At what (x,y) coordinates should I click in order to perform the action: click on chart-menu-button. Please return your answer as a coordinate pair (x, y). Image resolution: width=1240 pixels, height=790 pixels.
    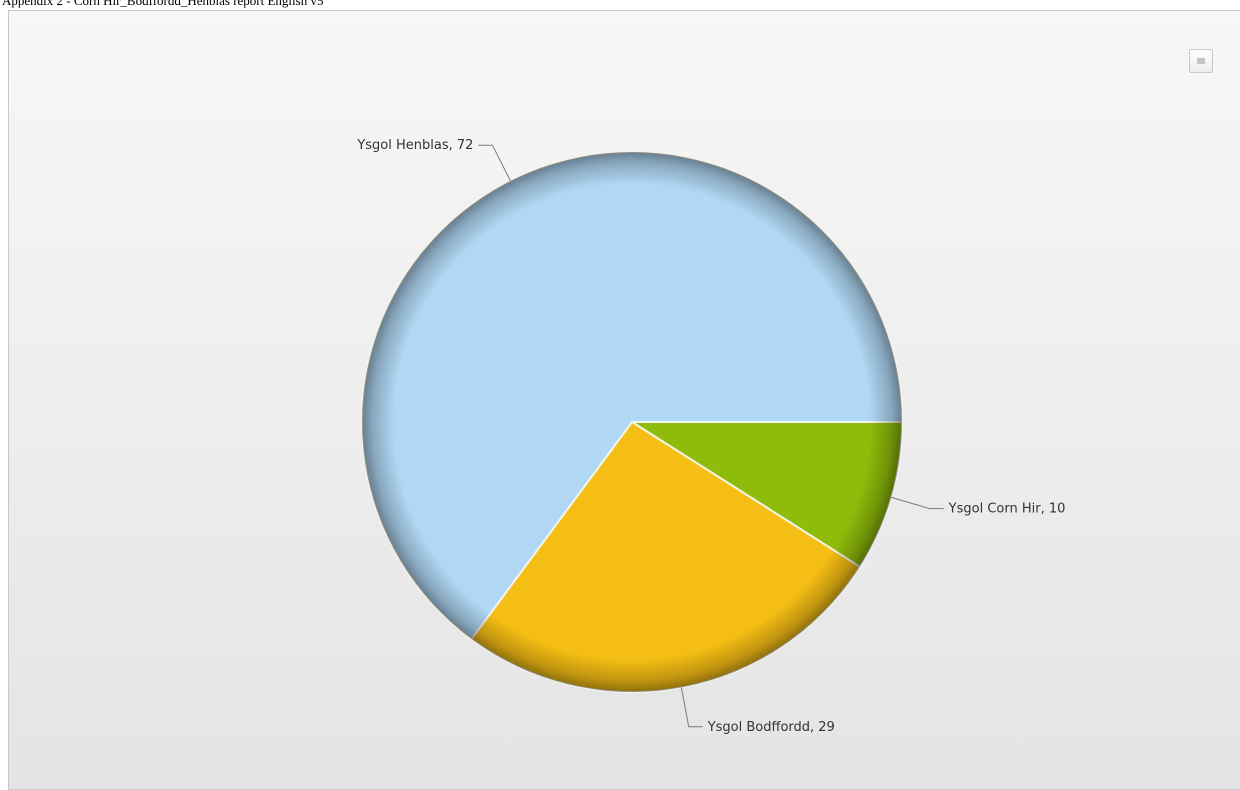
    Looking at the image, I should click on (1201, 61).